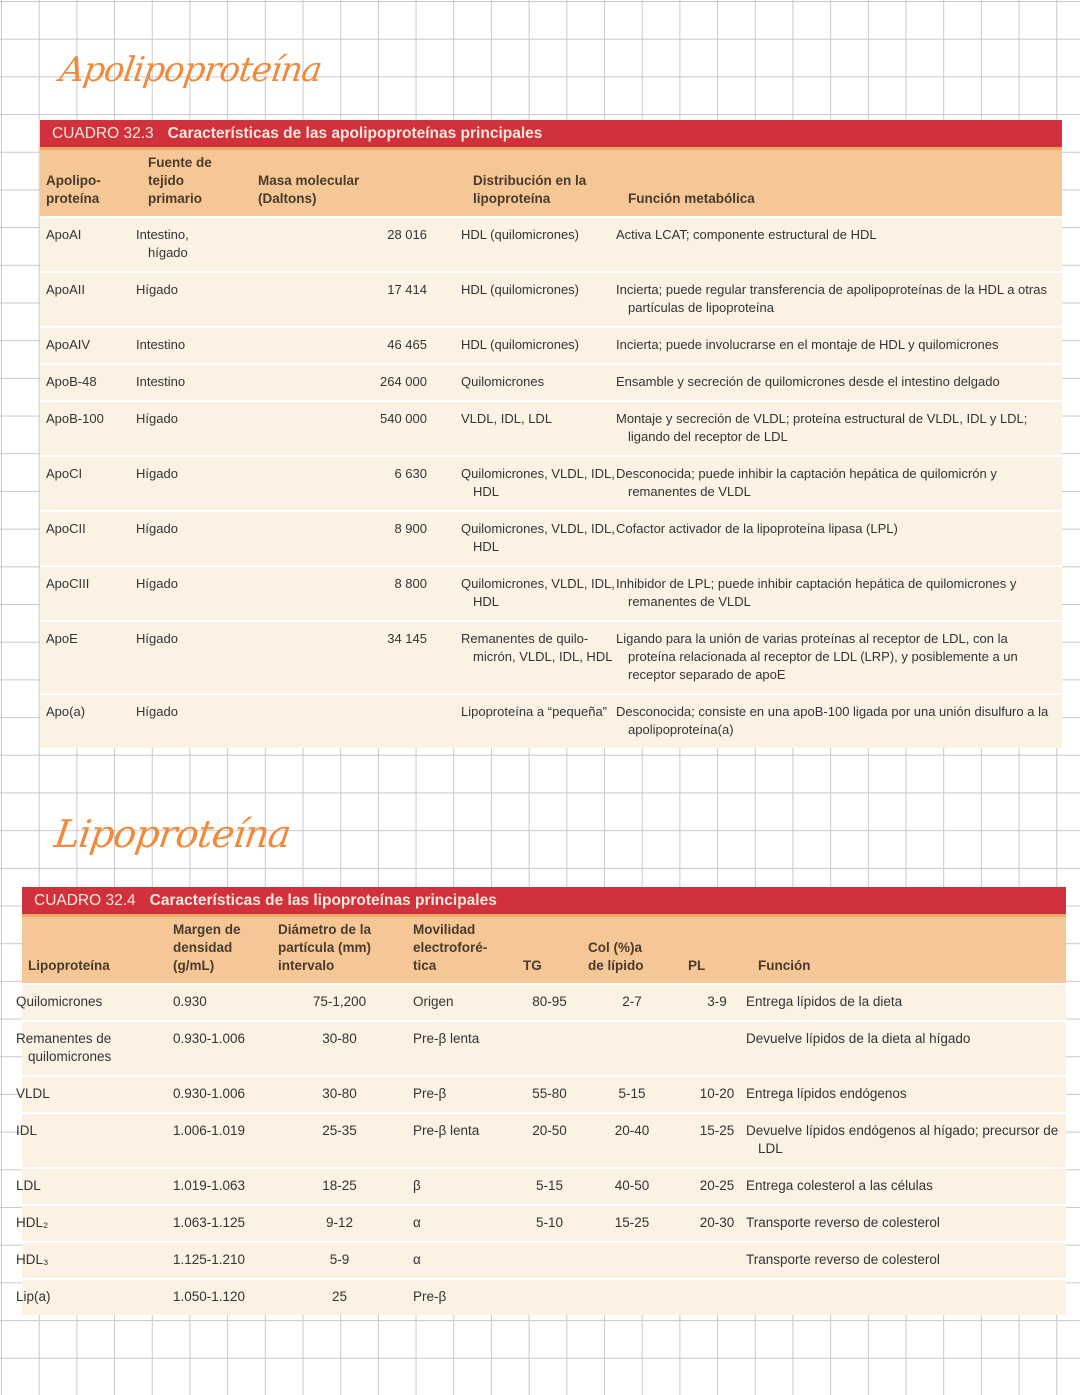 This screenshot has height=1395, width=1080. I want to click on table-row: Lip(a) 1.050-1.120 25 Pre-β, so click(541, 1296).